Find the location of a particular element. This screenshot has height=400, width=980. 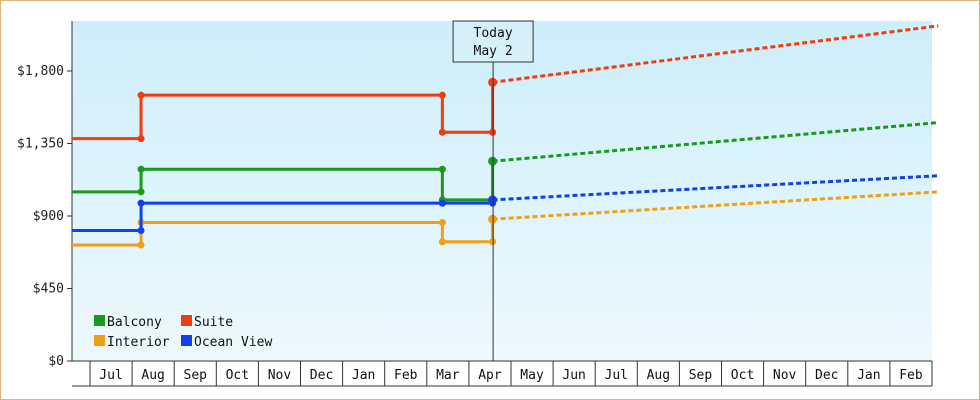

month-label: Mar is located at coordinates (448, 375).